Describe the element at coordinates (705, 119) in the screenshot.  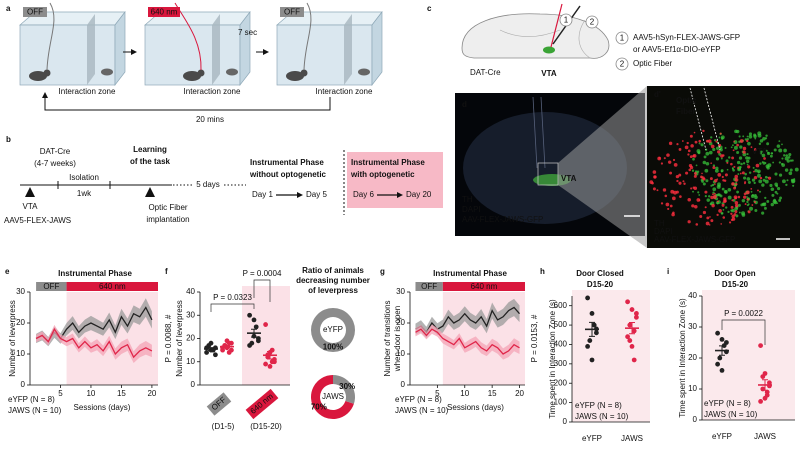
I see `fiber-outline` at that location.